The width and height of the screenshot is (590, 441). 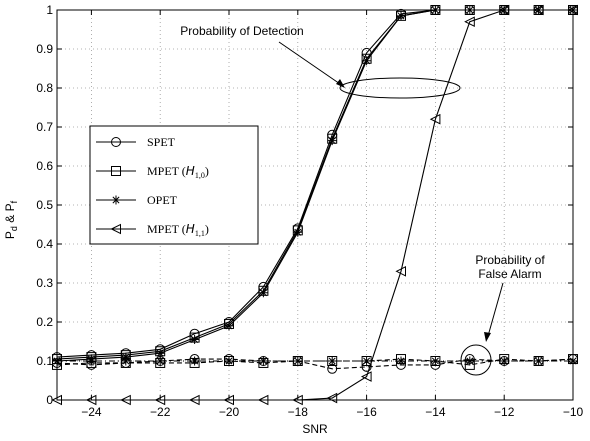 I want to click on annotation-false-alarm-arrowhead, so click(x=487, y=337).